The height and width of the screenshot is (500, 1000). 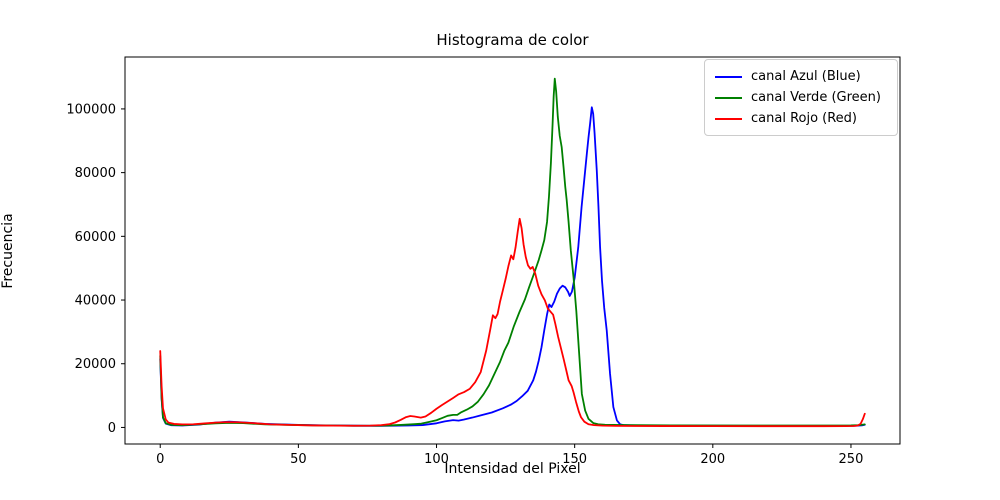 I want to click on y-axis-label: Frecuencia, so click(x=8, y=251).